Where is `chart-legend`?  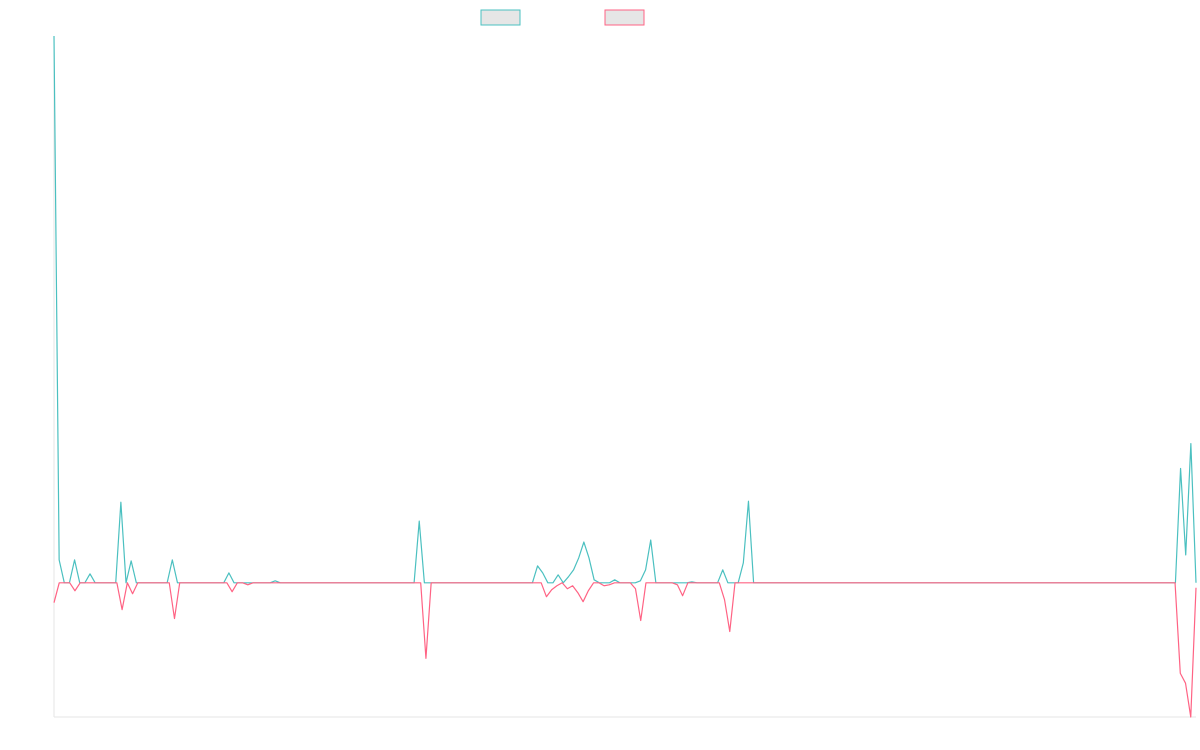
chart-legend is located at coordinates (562, 17).